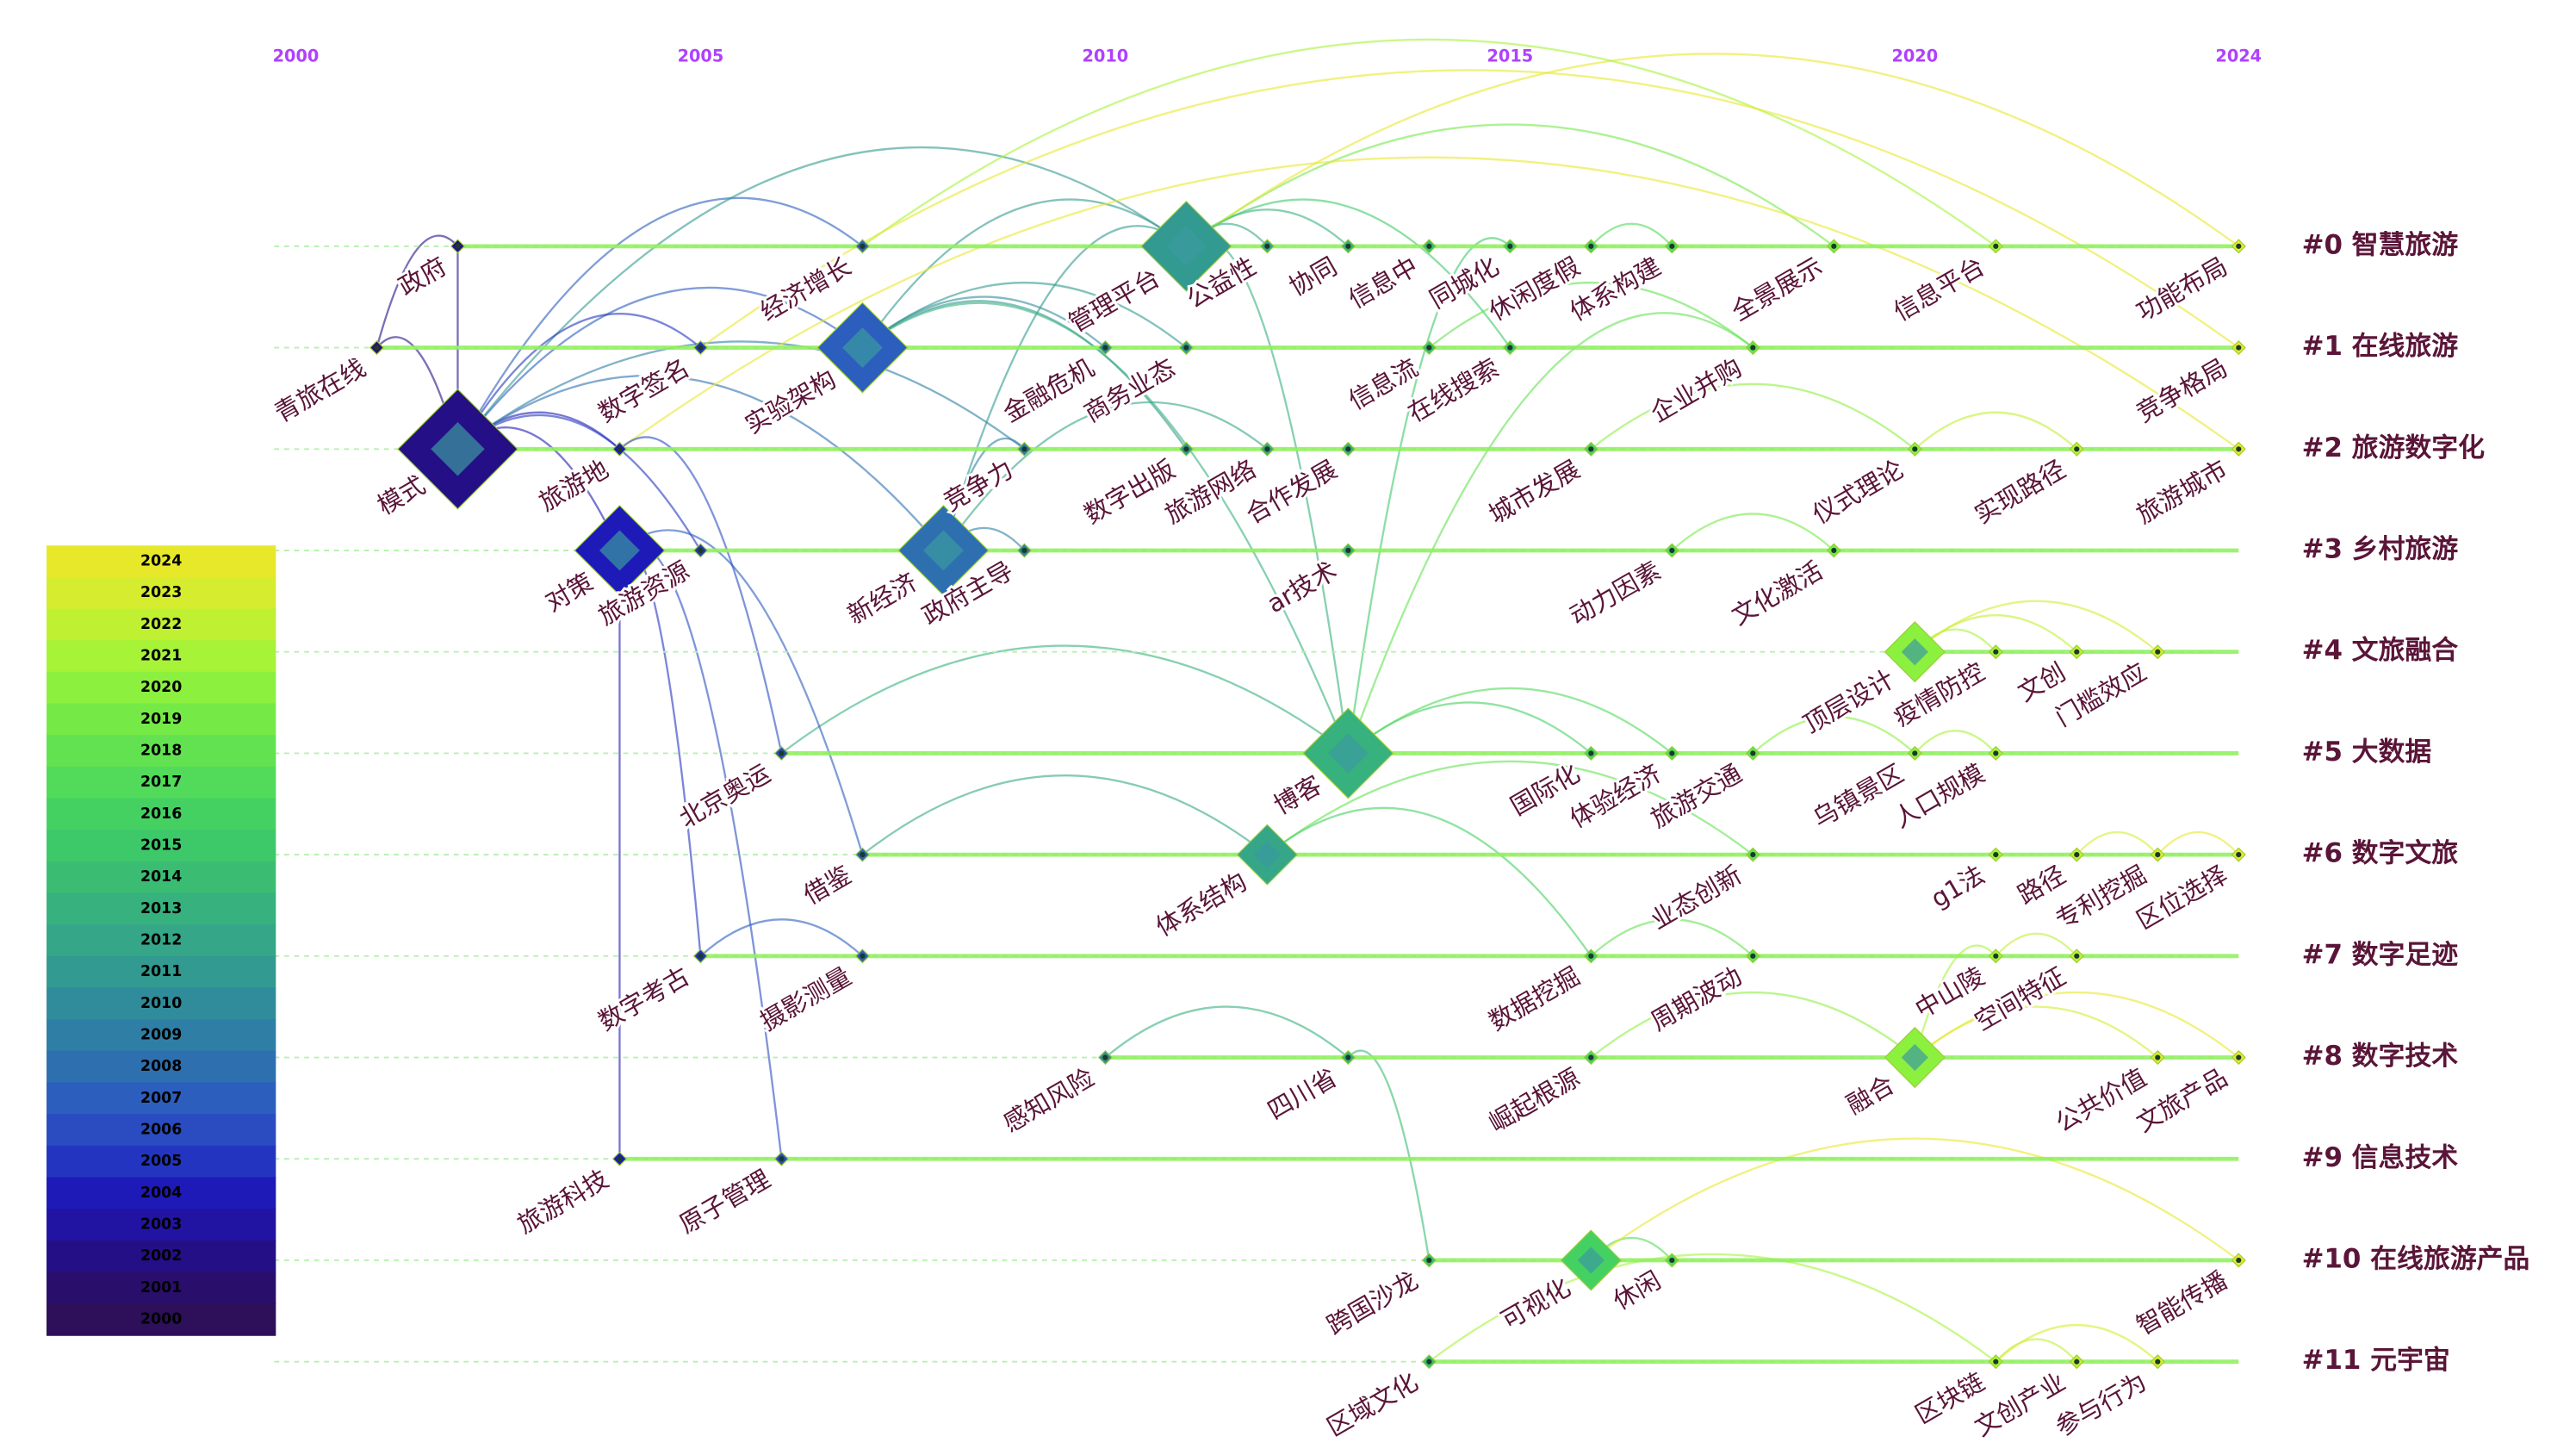  Describe the element at coordinates (161, 1003) in the screenshot. I see `colorbar-label: 2010` at that location.